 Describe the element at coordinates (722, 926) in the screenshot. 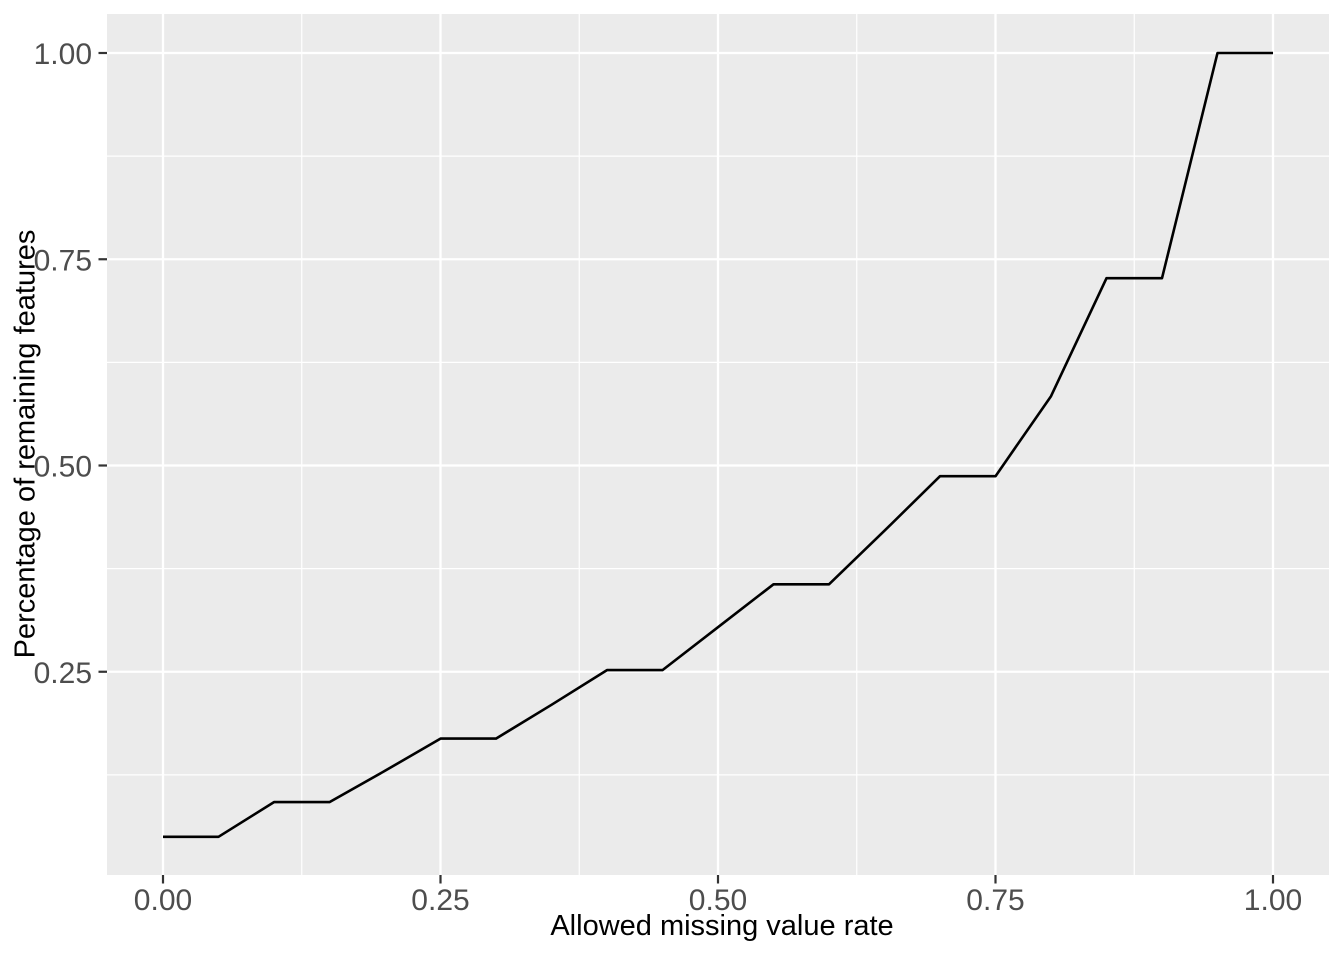

I see `x-axis-title: Allowed missing value rate` at that location.